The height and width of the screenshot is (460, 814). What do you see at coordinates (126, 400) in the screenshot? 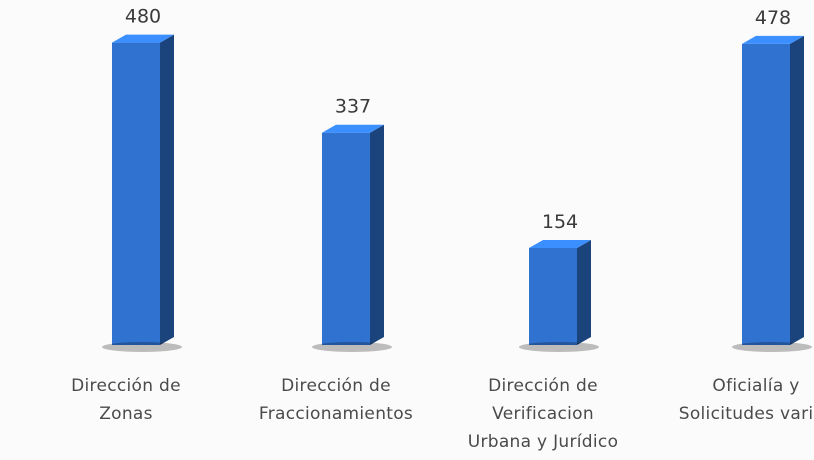
I see `x-tick-label: Dirección de Zonas` at bounding box center [126, 400].